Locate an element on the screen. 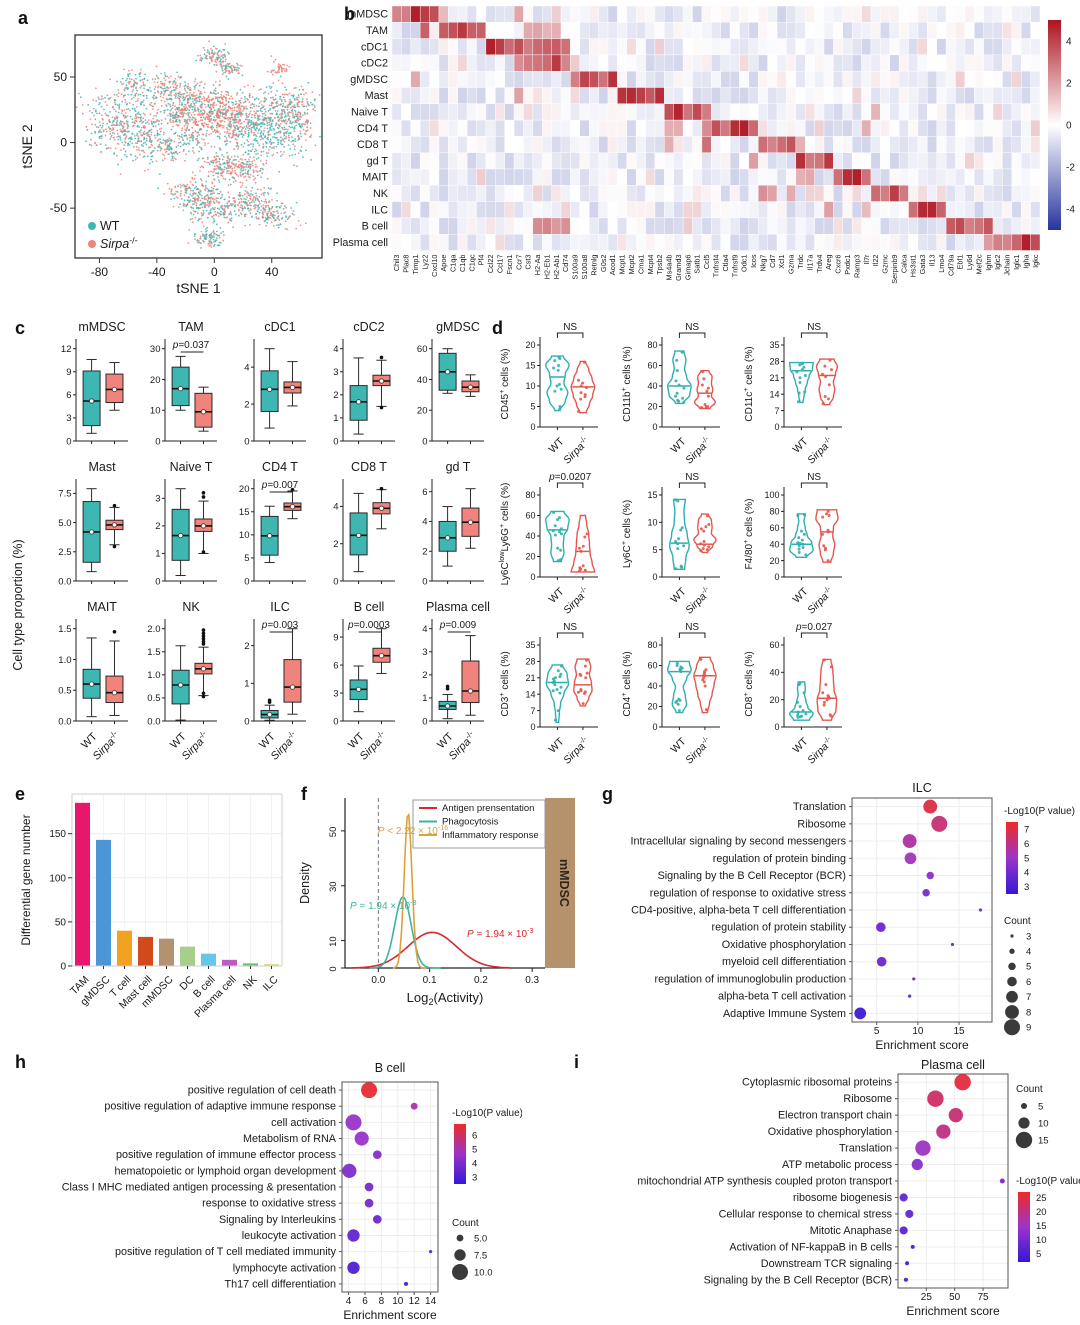  panel-f-label: f is located at coordinates (304, 794).